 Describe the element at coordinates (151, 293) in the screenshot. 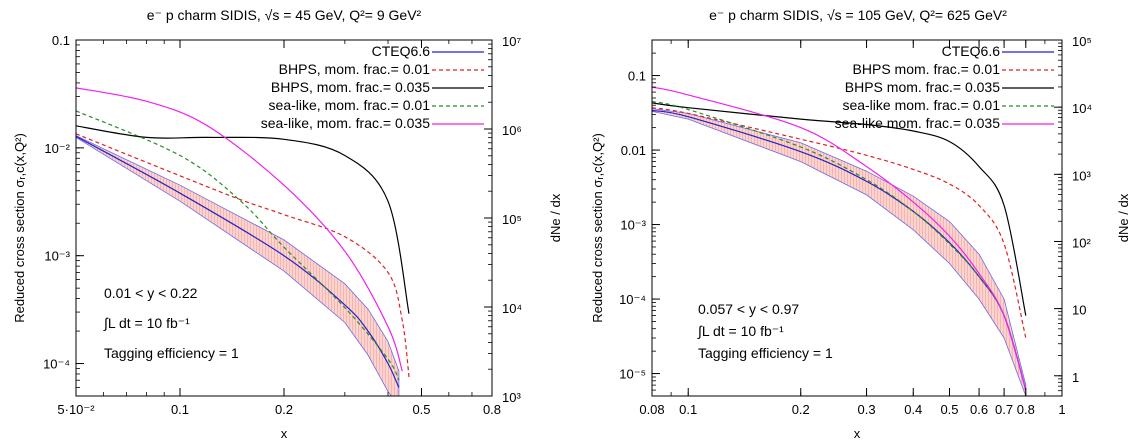

I see `annotation-1: 0.01 < y < 0.22` at that location.